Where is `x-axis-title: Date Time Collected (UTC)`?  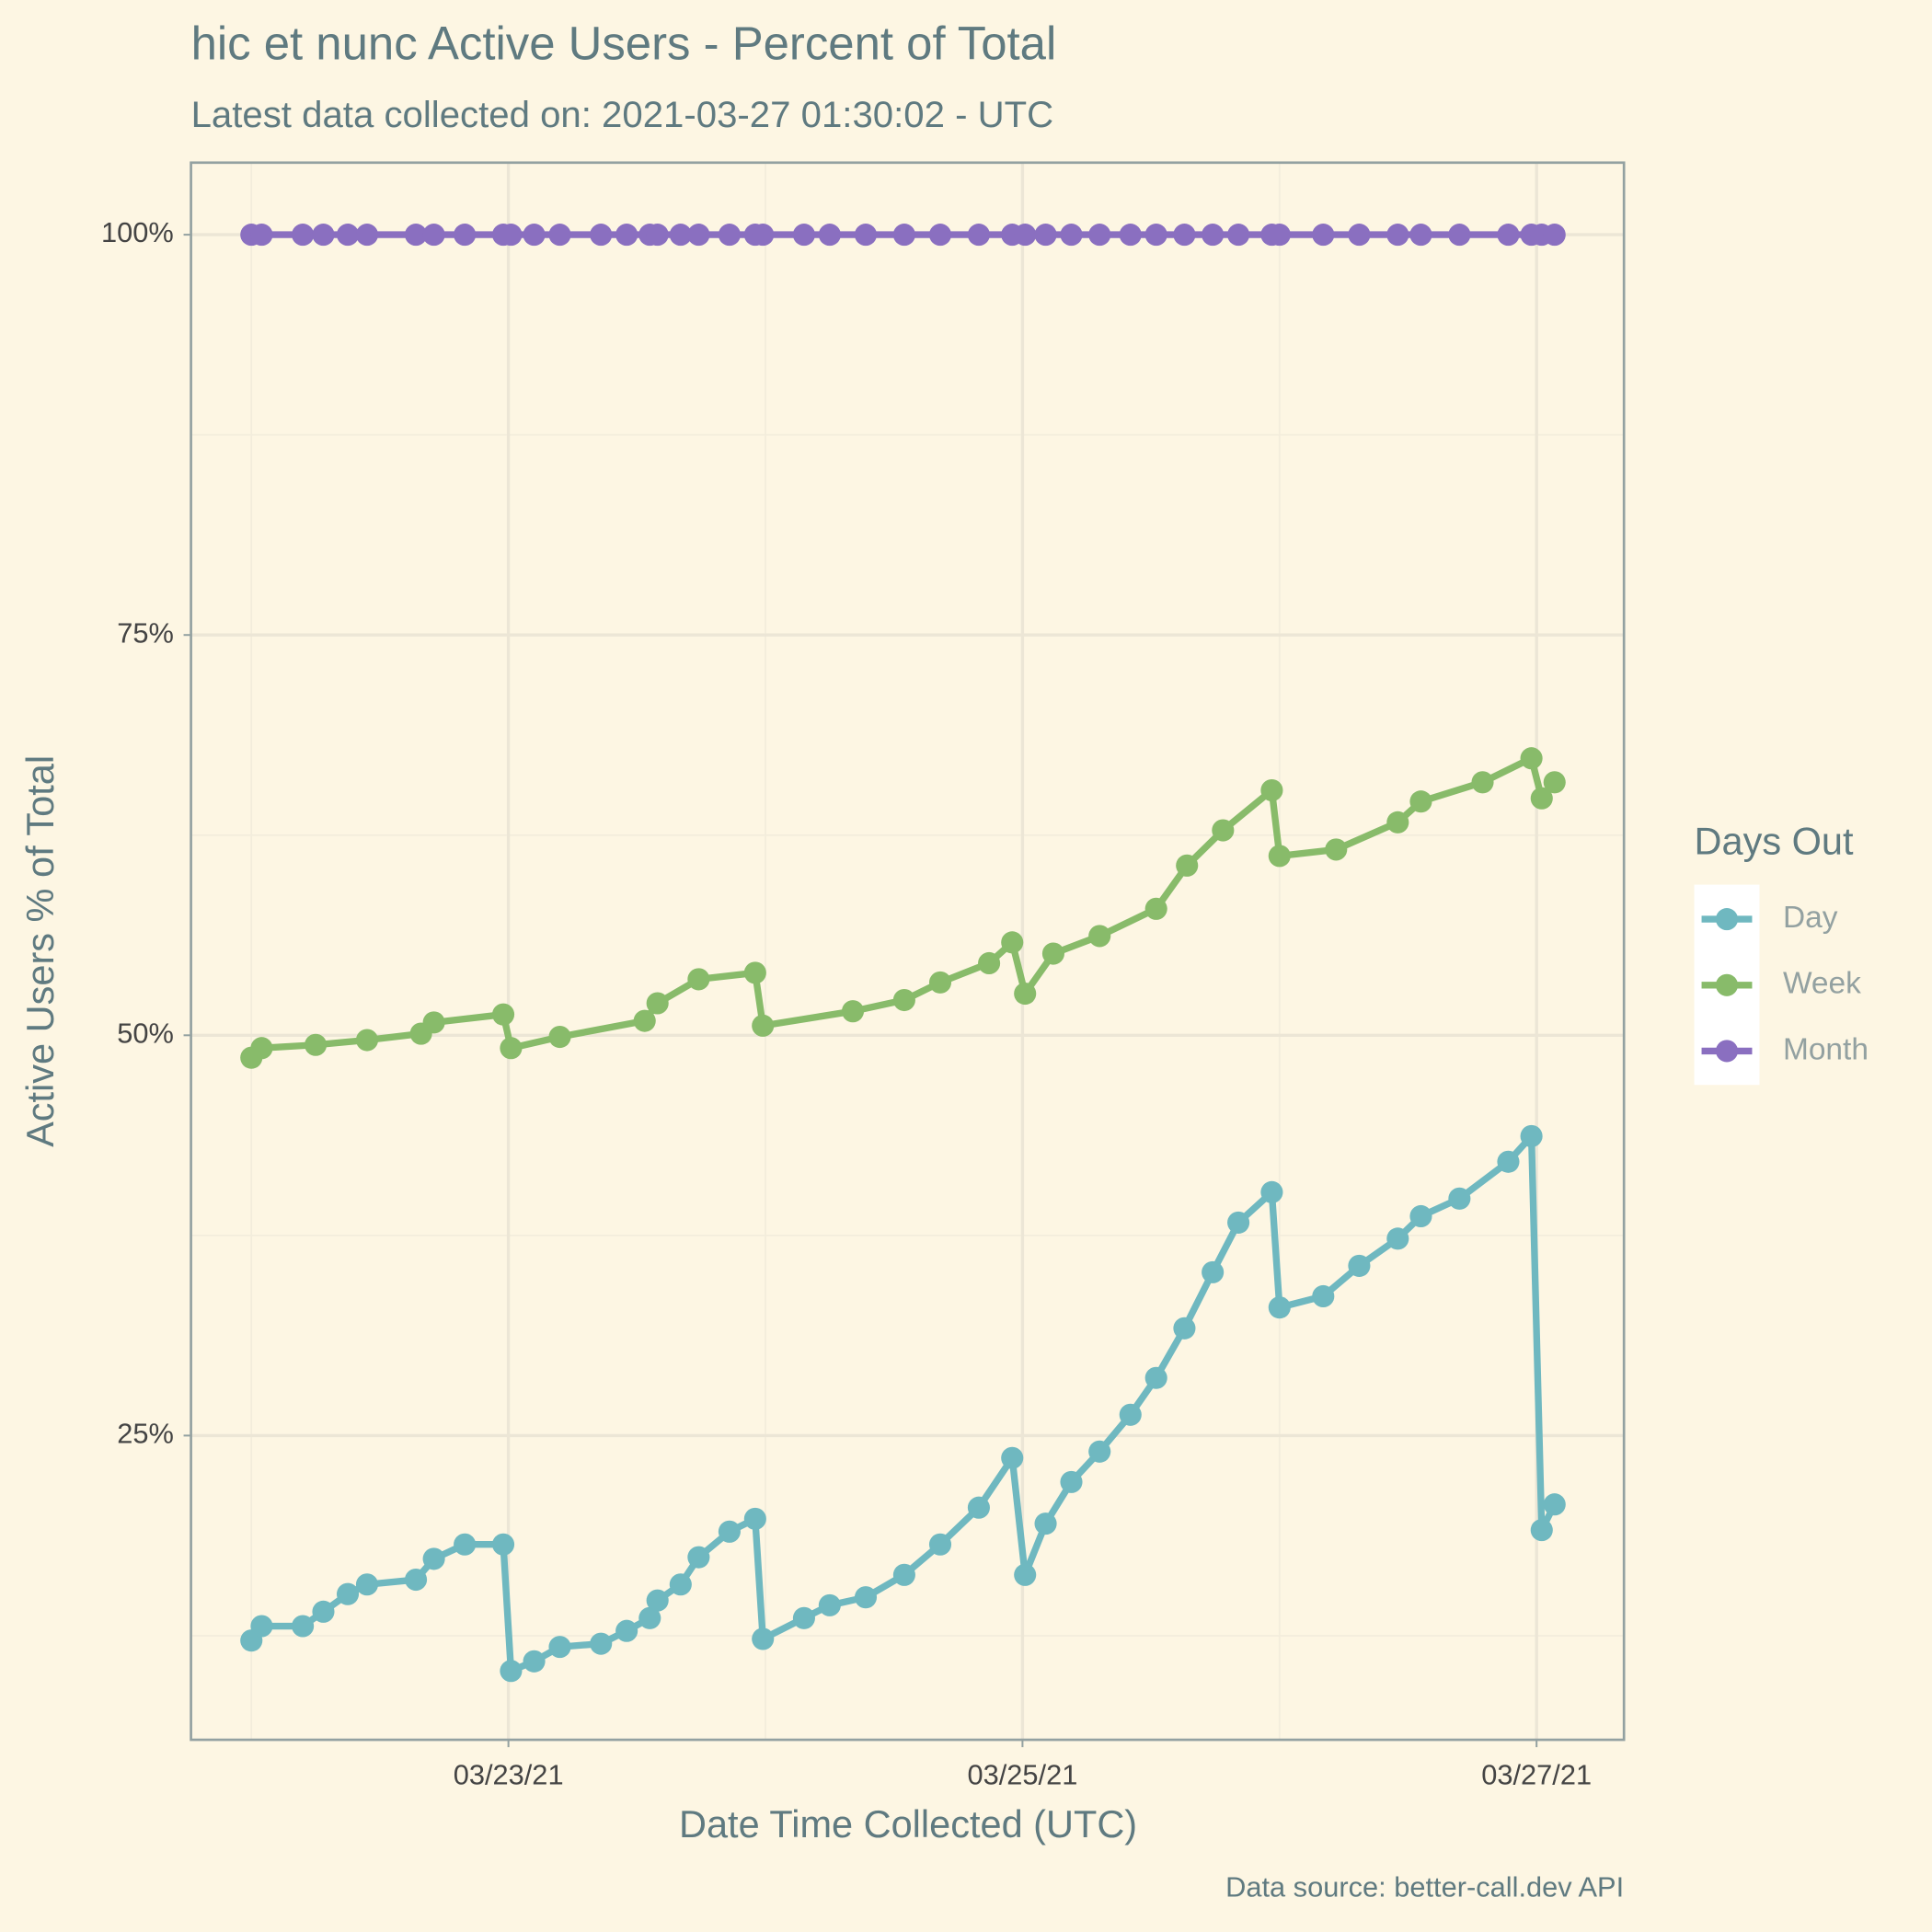 x-axis-title: Date Time Collected (UTC) is located at coordinates (908, 1824).